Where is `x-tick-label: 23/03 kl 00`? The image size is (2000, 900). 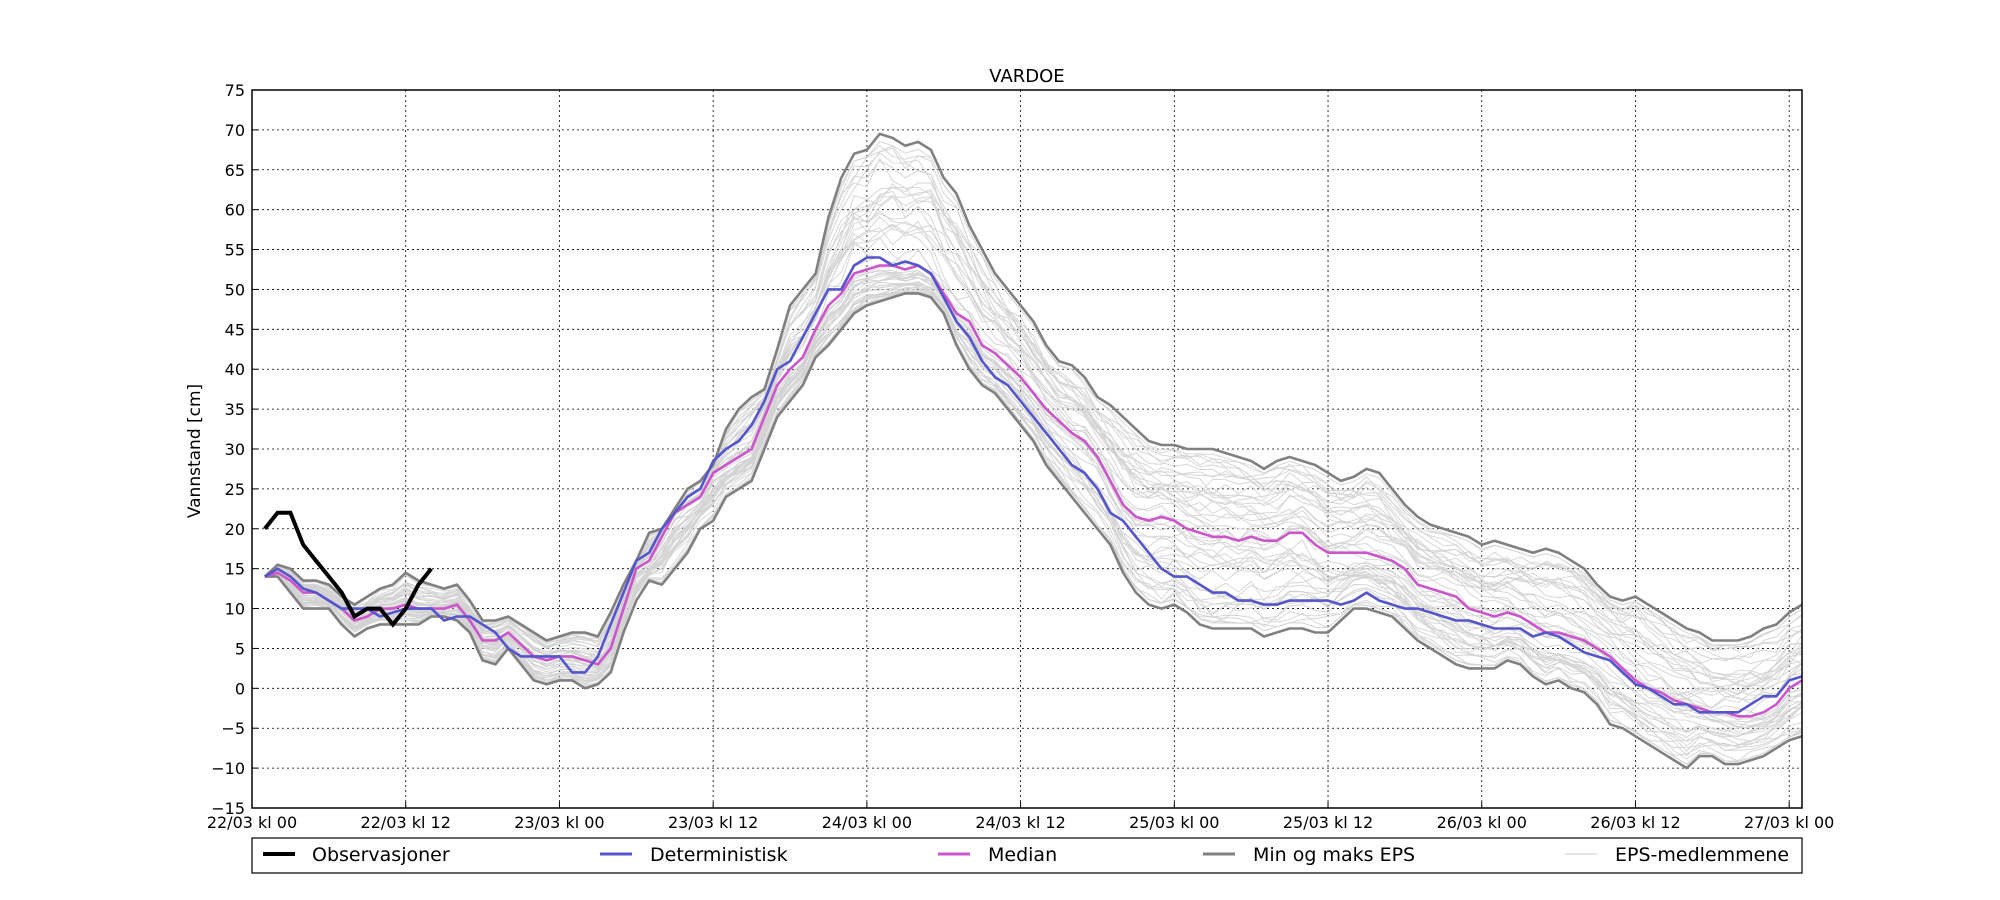 x-tick-label: 23/03 kl 00 is located at coordinates (559, 822).